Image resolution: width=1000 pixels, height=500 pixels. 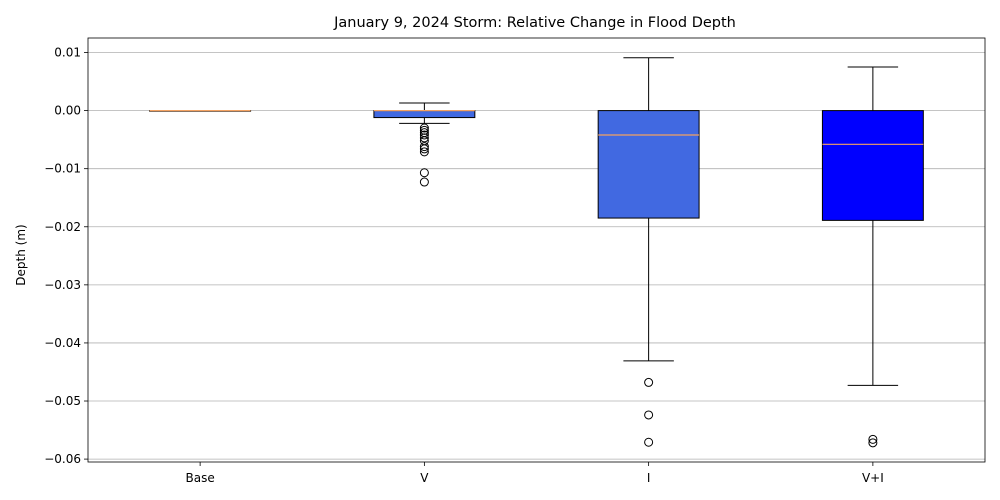 What do you see at coordinates (67, 53) in the screenshot?
I see `y-tick-label: 0.01` at bounding box center [67, 53].